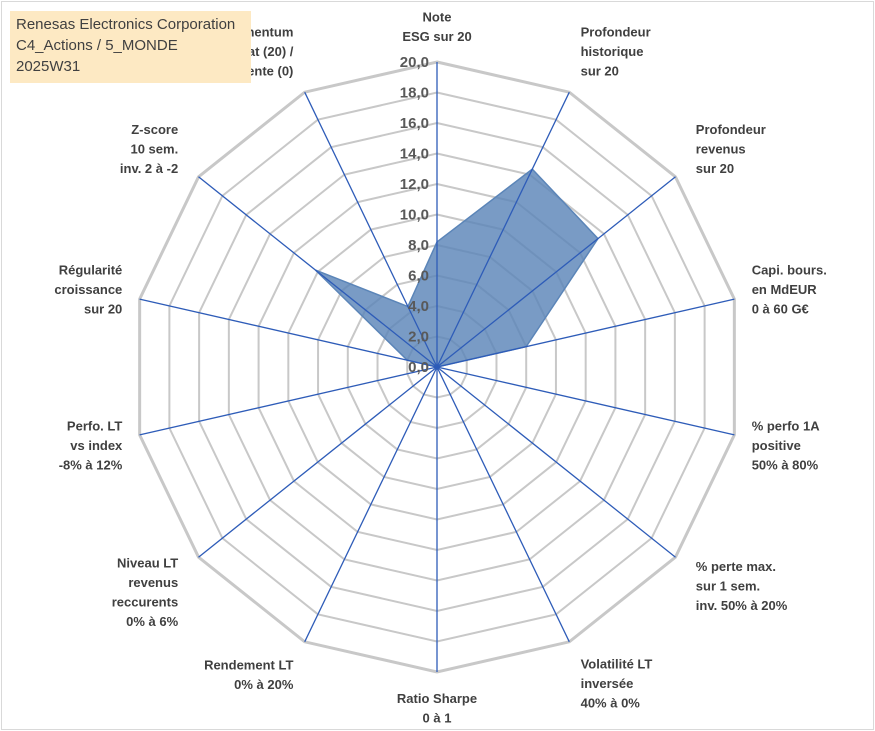 Image resolution: width=875 pixels, height=731 pixels. I want to click on category-label: Profondeur revenus sur 20, so click(731, 149).